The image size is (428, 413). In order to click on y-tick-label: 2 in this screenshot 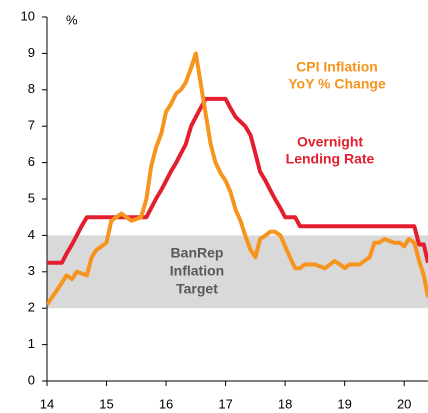, I will do `click(31, 307)`.